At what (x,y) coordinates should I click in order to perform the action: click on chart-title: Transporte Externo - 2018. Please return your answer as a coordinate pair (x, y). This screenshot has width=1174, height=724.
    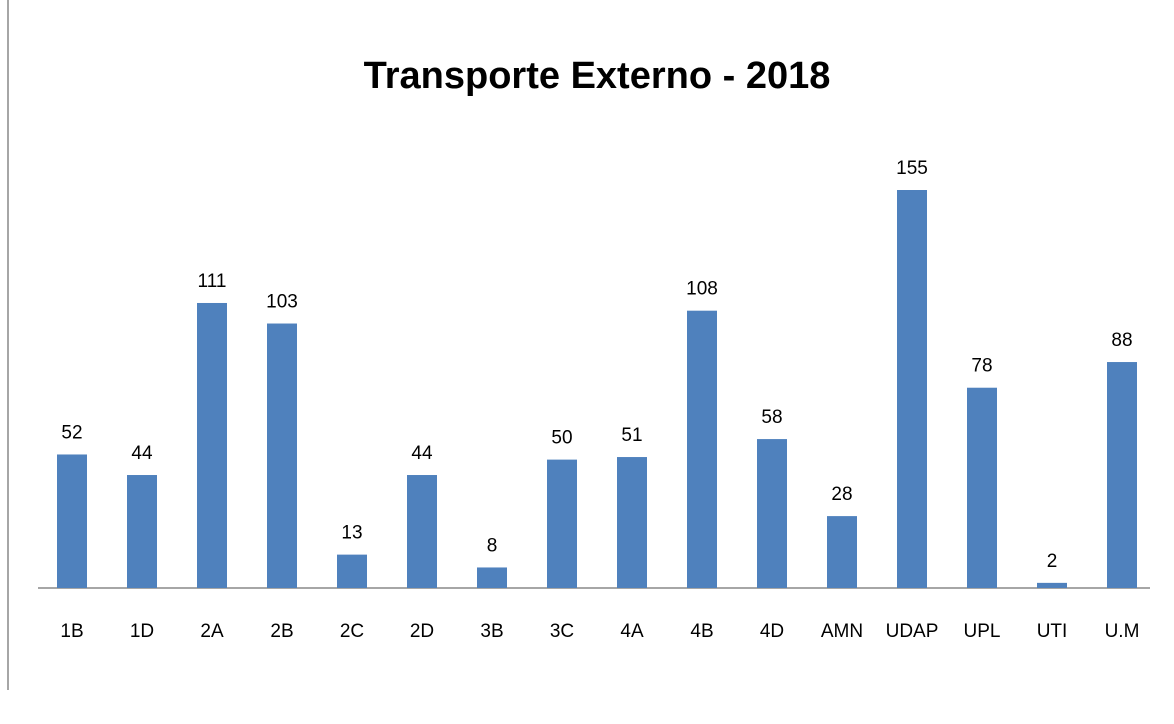
    Looking at the image, I should click on (597, 76).